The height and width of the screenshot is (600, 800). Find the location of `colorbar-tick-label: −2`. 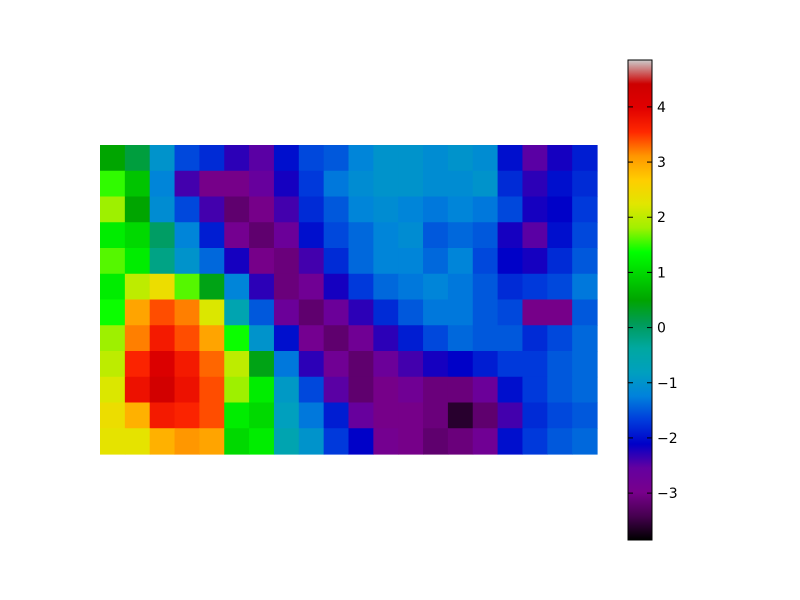

colorbar-tick-label: −2 is located at coordinates (667, 439).